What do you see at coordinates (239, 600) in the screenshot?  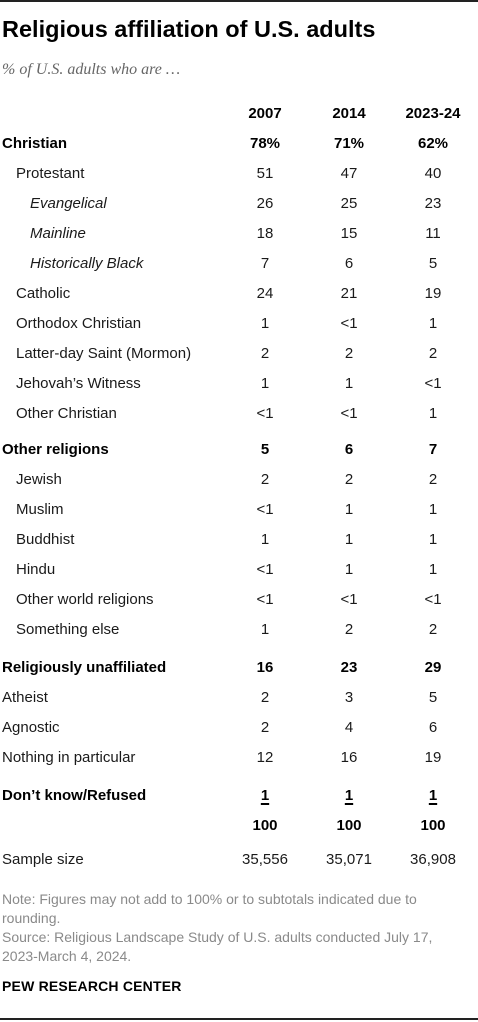 I see `table-row: Other world religions <1 <1 <1` at bounding box center [239, 600].